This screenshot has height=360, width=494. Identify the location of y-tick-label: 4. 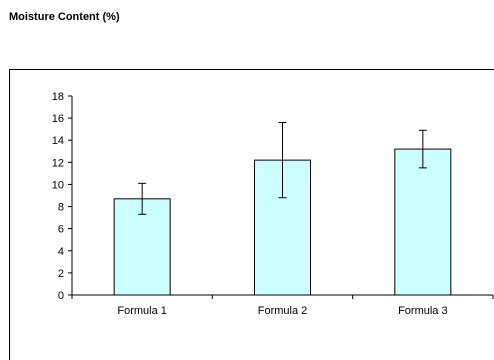
(61, 252).